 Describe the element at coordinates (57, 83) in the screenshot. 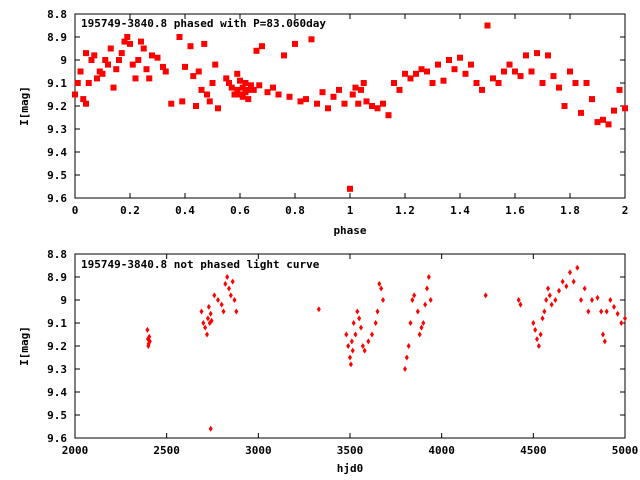

I see `y-tick-label: 9.1` at that location.